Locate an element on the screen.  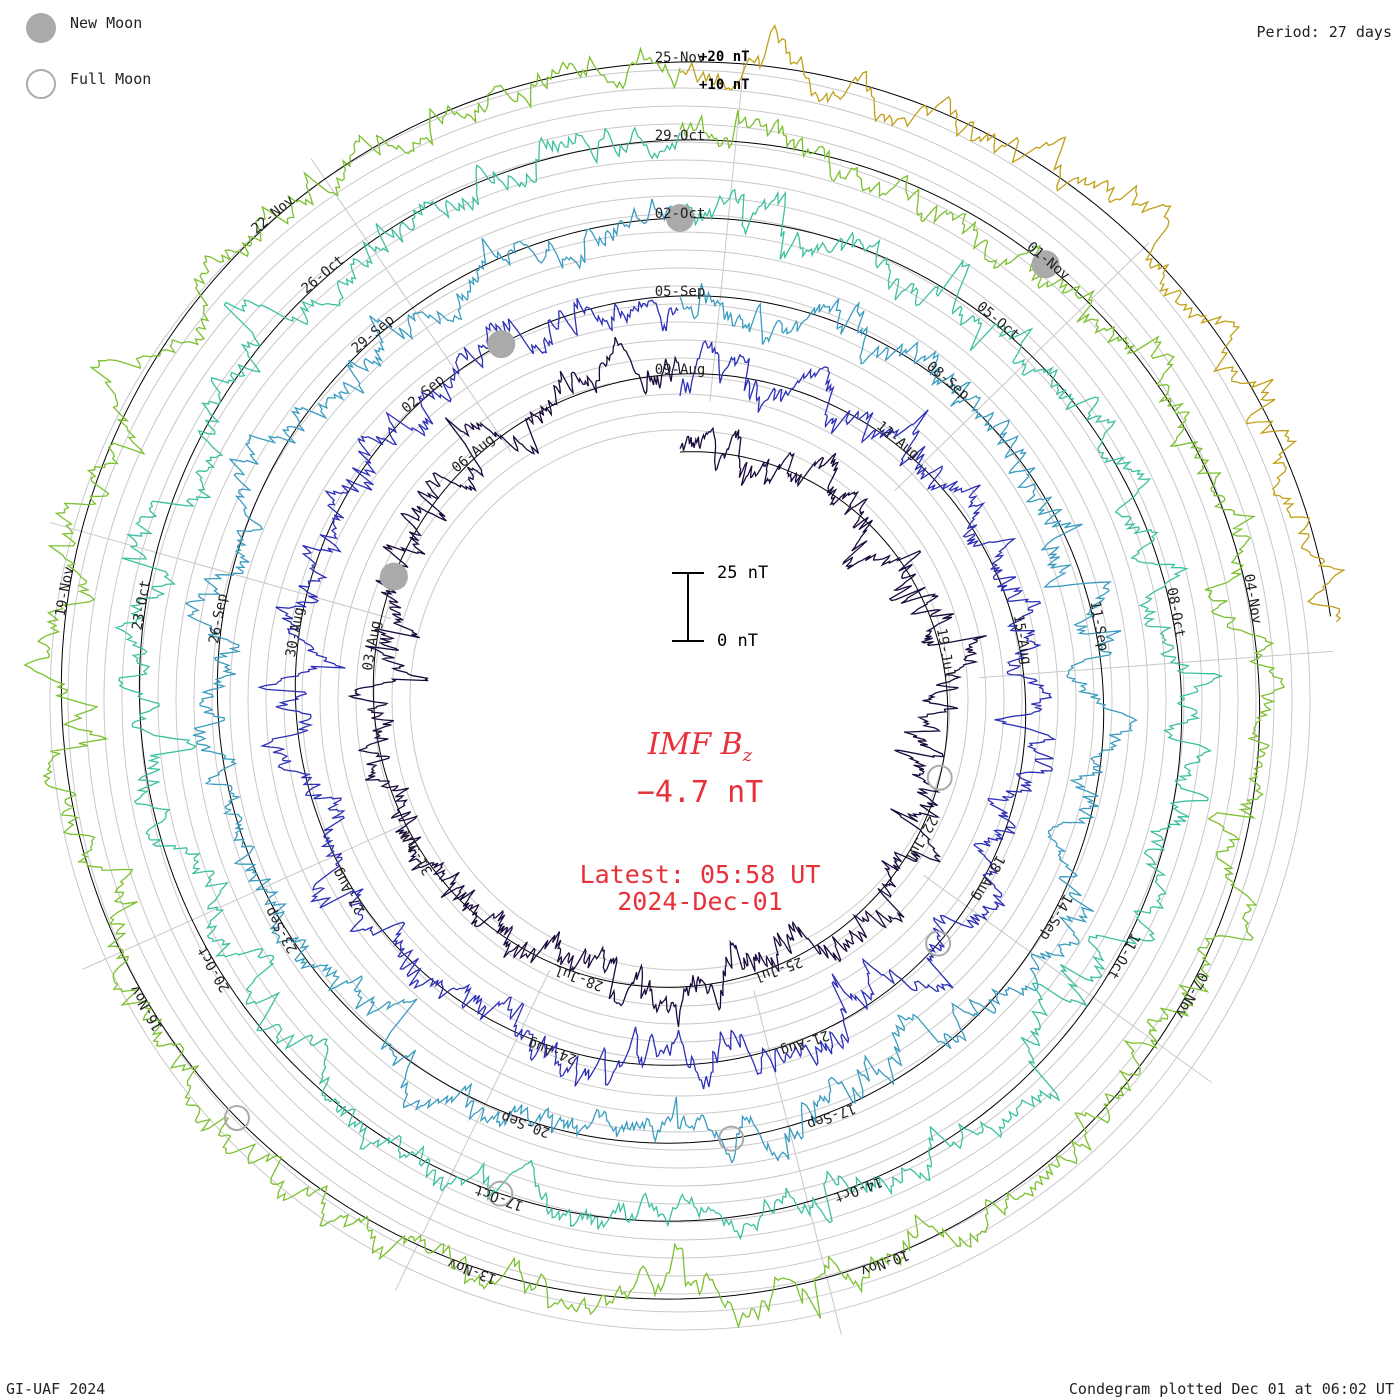
date-label: 09-Aug is located at coordinates (680, 370).